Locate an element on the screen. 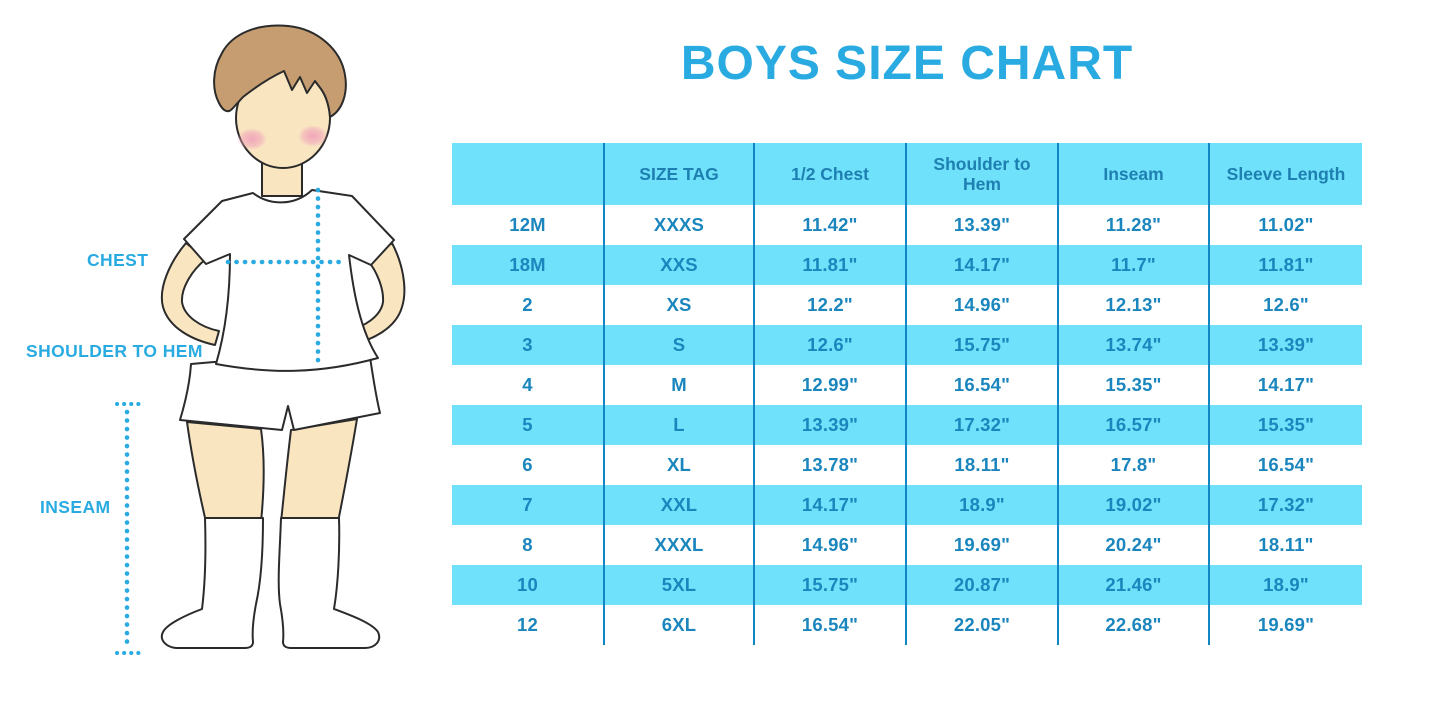 This screenshot has width=1445, height=723. cell-shoulder-to-hem: 22.05" is located at coordinates (981, 625).